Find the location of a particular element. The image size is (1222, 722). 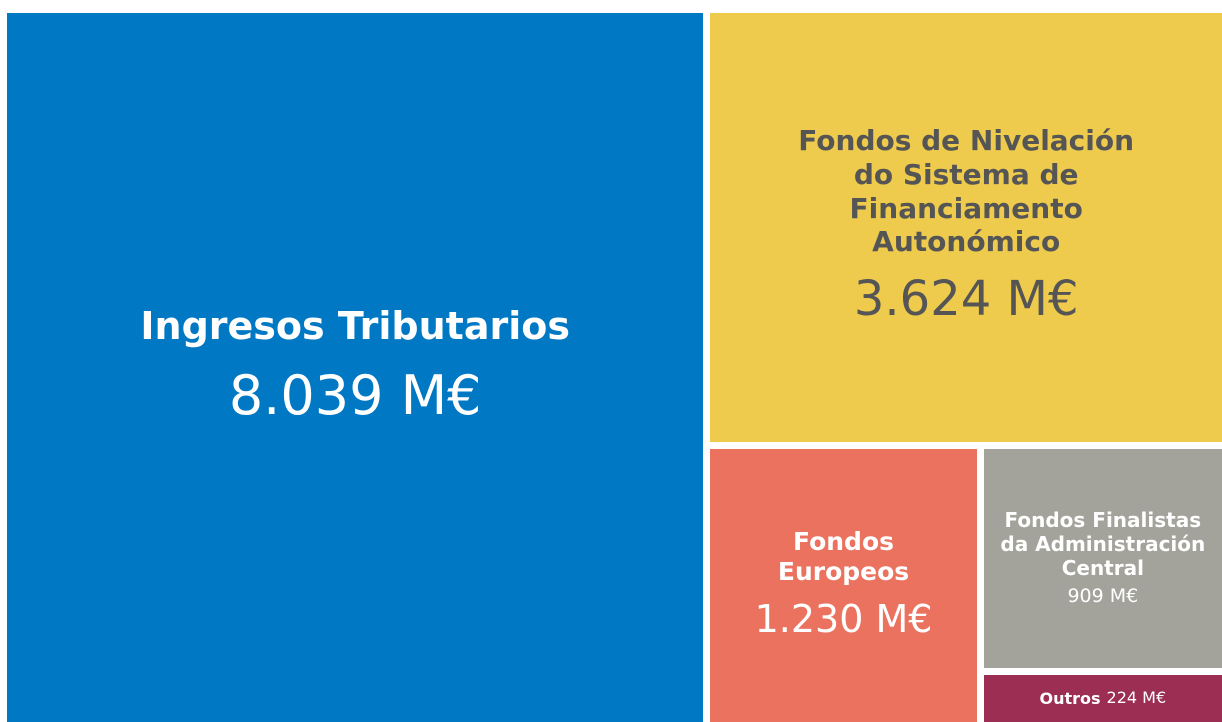

cell-label: Outros is located at coordinates (1070, 698).